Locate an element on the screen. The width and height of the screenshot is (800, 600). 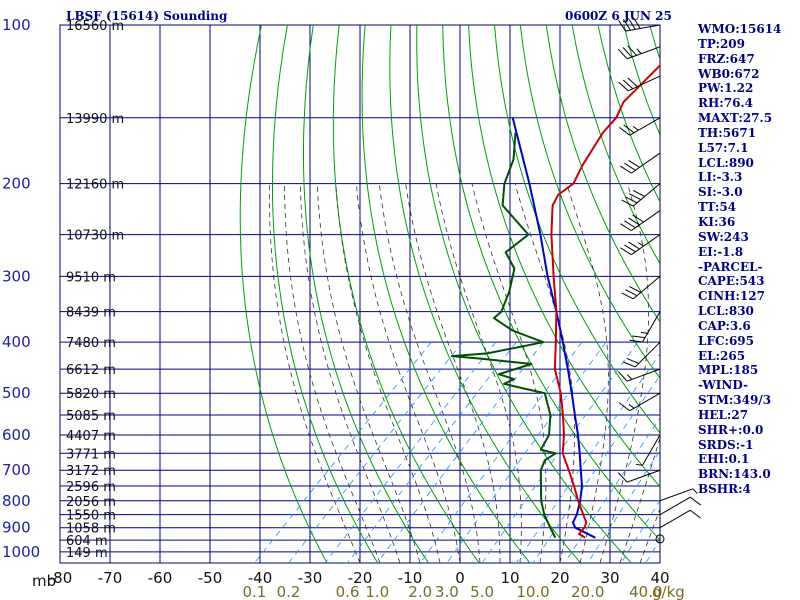
index-item: L57:7.1 is located at coordinates (723, 147).